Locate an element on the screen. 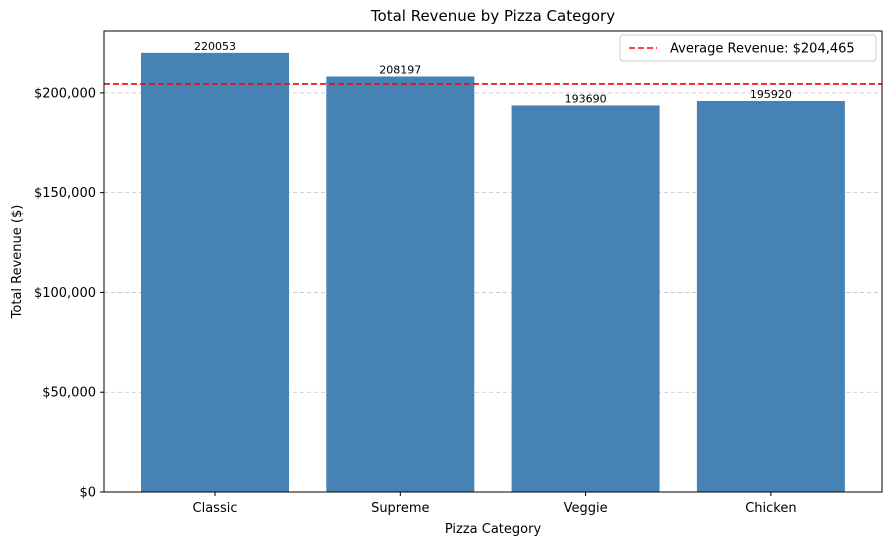  x-tick-label: Chicken is located at coordinates (770, 508).